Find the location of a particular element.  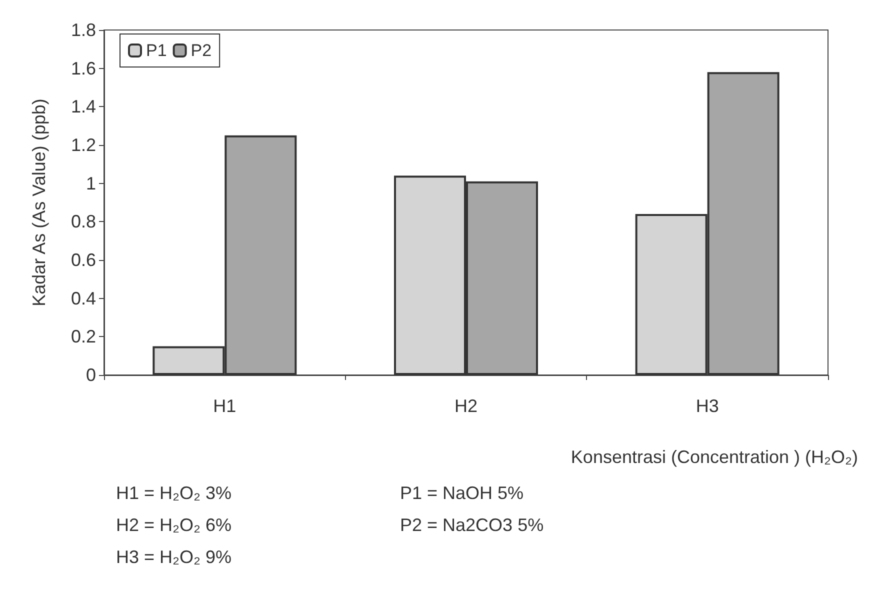

y-tick-label: 1.6 is located at coordinates (83, 68).